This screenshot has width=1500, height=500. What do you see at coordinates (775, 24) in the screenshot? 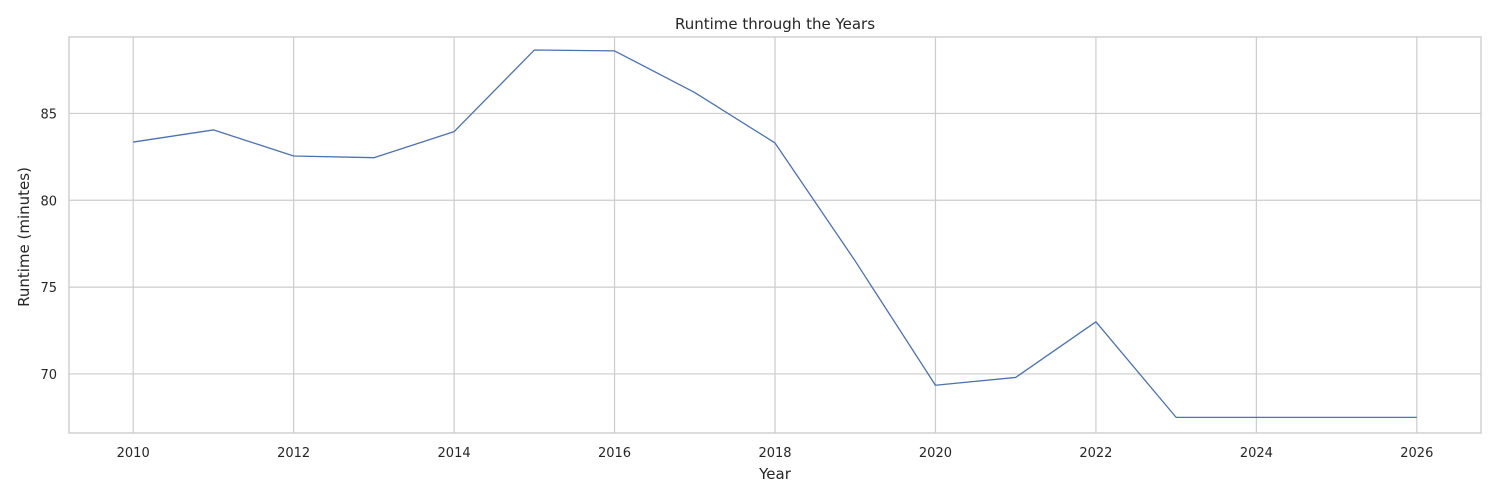
I see `chart-title: Runtime through the Years` at bounding box center [775, 24].